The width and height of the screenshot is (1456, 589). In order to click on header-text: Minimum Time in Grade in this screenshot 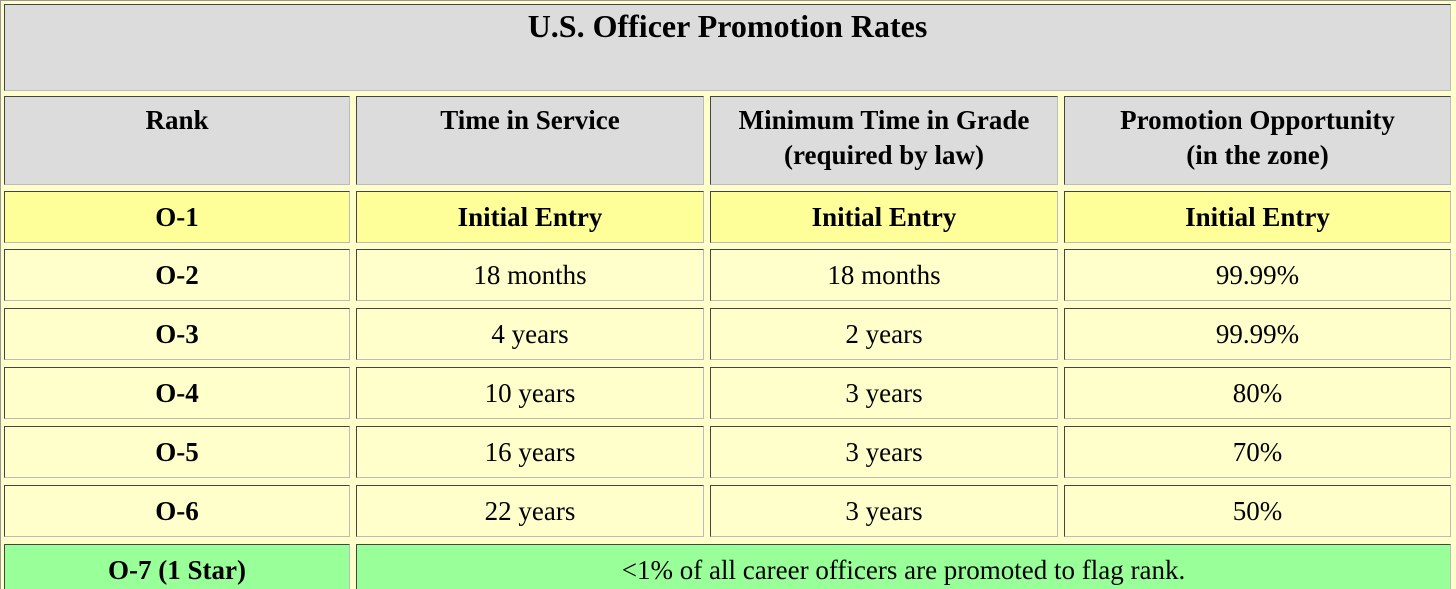, I will do `click(884, 120)`.